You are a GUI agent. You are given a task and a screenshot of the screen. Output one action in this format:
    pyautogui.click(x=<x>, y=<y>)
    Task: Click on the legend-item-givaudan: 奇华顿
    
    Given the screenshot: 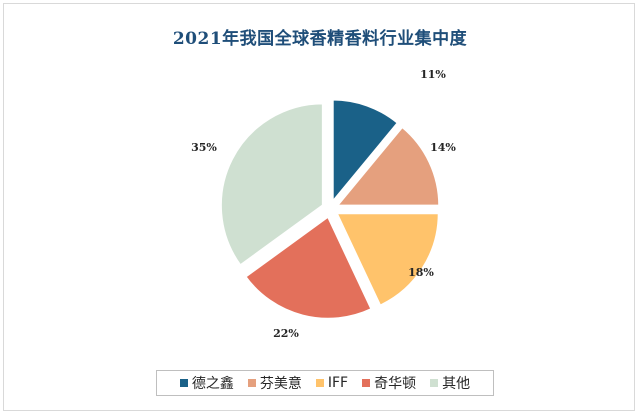 What is the action you would take?
    pyautogui.click(x=389, y=383)
    